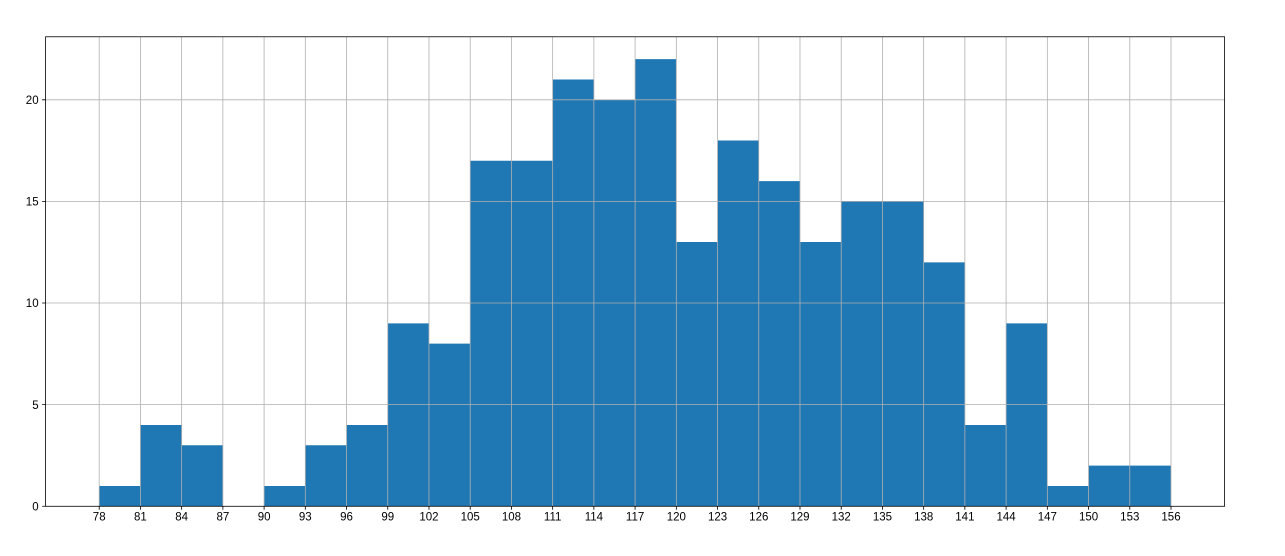 The height and width of the screenshot is (556, 1285). Describe the element at coordinates (635, 518) in the screenshot. I see `svg-text: 117` at that location.